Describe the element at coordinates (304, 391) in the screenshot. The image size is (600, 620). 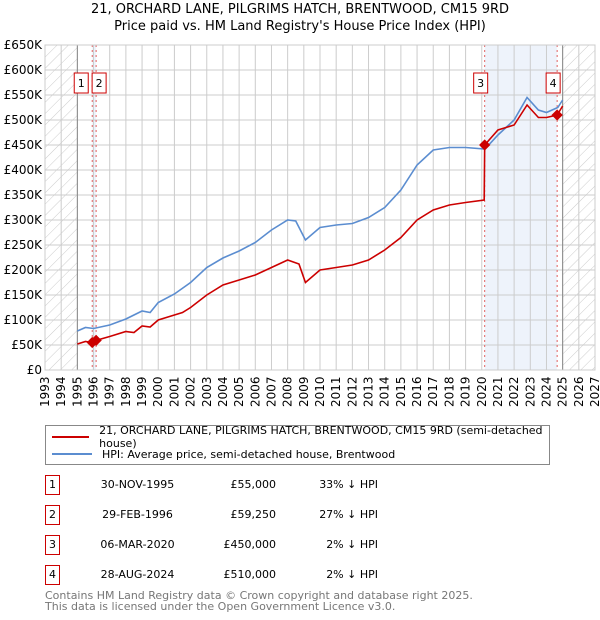
I see `x-tick-label: 2009` at that location.